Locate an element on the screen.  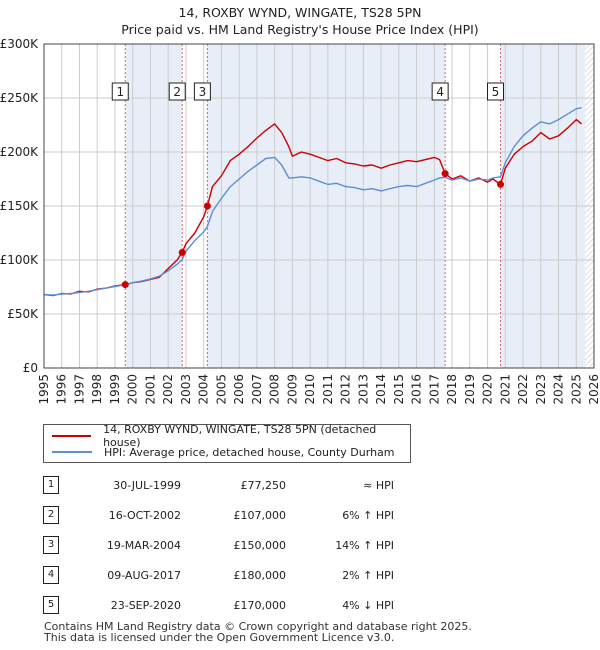
sale-hpi-relation: 6% ↑ HPI is located at coordinates (368, 515).